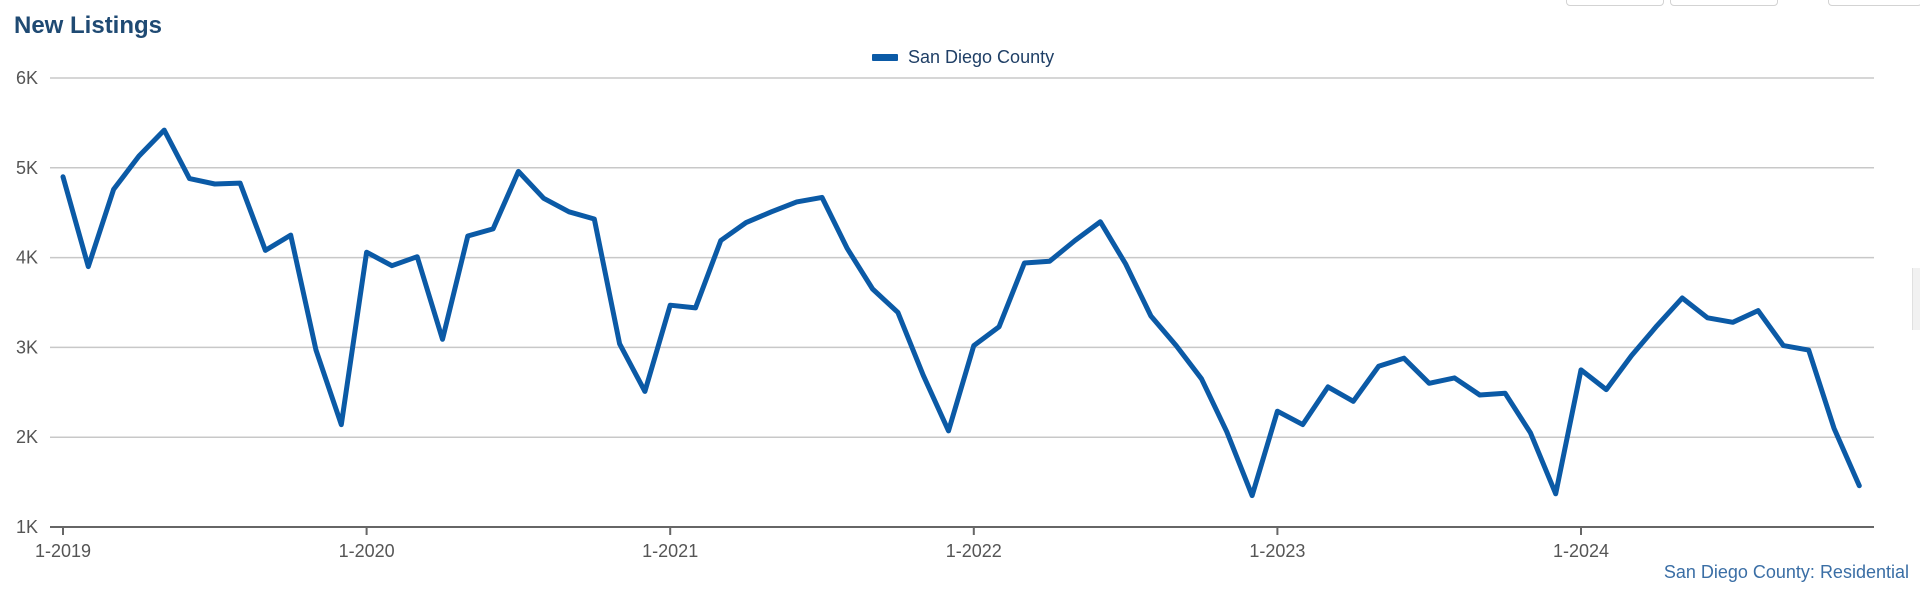 The image size is (1920, 597). I want to click on legend-swatch, so click(885, 57).